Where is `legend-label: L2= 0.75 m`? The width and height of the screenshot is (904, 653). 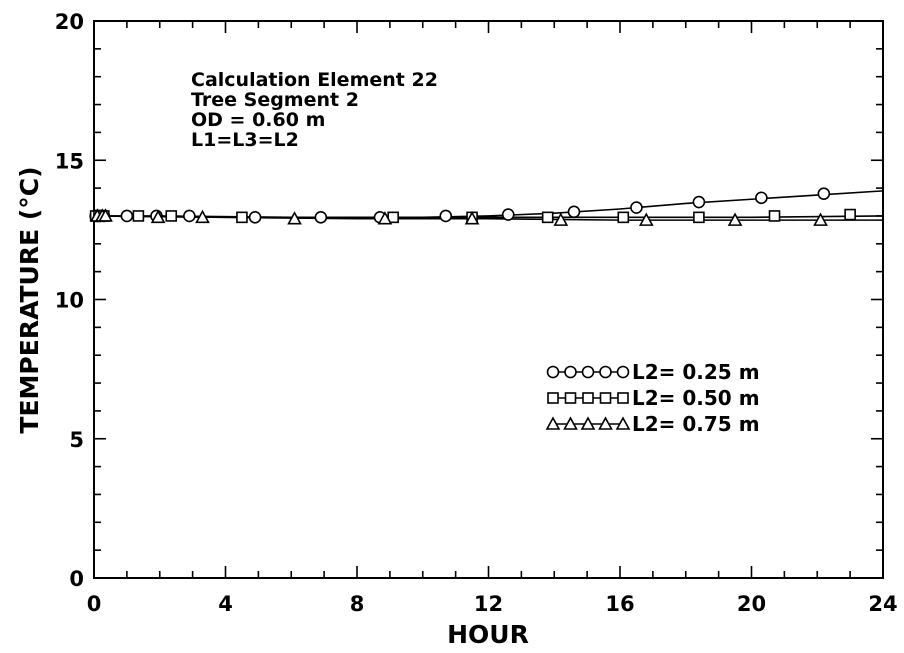
legend-label: L2= 0.75 m is located at coordinates (696, 424).